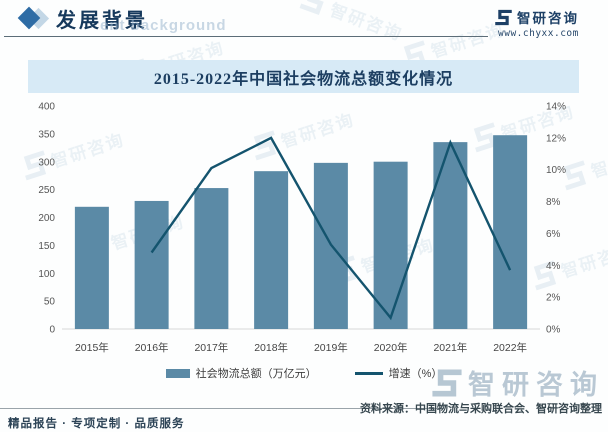 The height and width of the screenshot is (432, 608). What do you see at coordinates (152, 347) in the screenshot?
I see `x-axis-label: 2016年` at bounding box center [152, 347].